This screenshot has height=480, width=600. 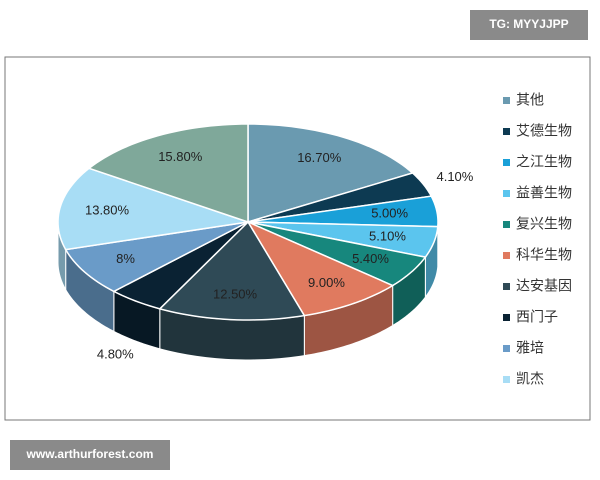 I want to click on badge-bg, so click(x=529, y=25).